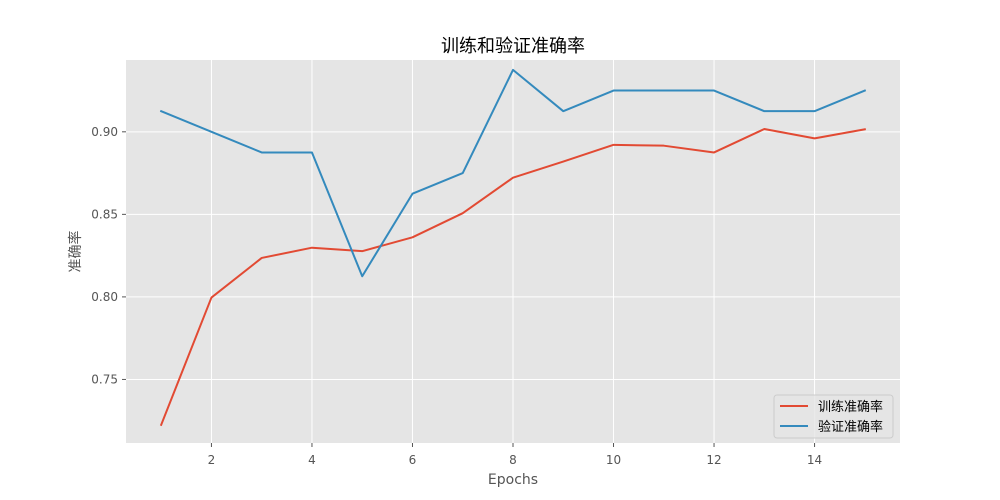 The height and width of the screenshot is (500, 1000). Describe the element at coordinates (850, 427) in the screenshot. I see `legend-label-val: 验证准确率` at that location.